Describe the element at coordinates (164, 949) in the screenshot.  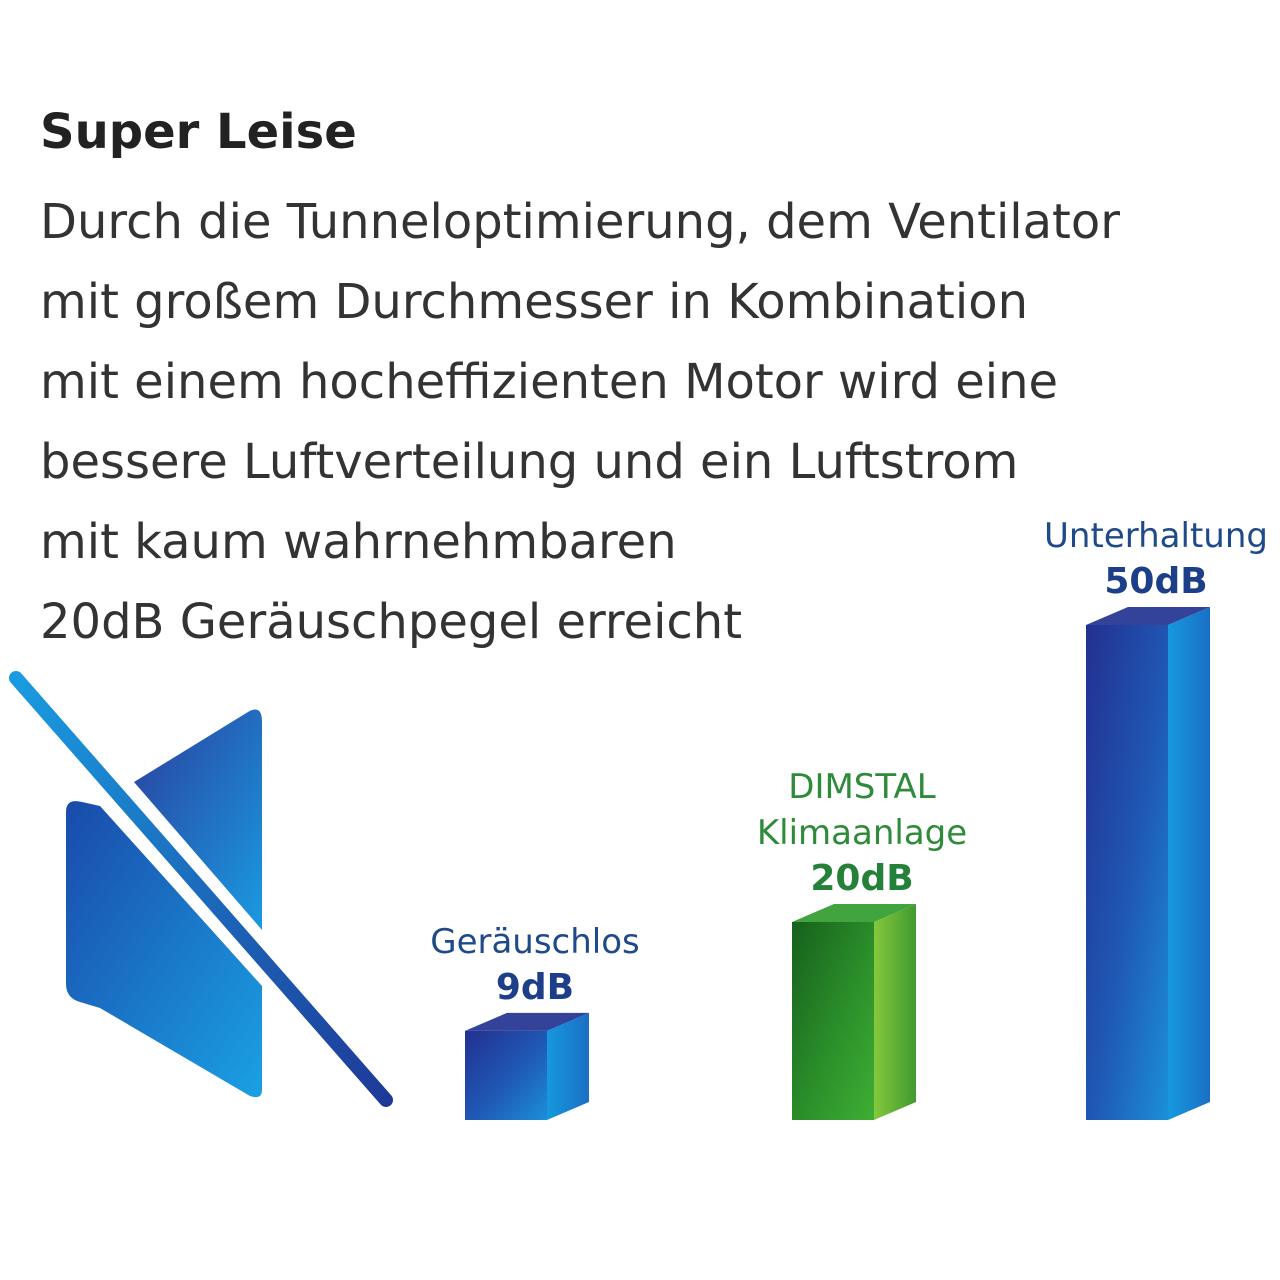
I see `speaker-body-shape` at that location.